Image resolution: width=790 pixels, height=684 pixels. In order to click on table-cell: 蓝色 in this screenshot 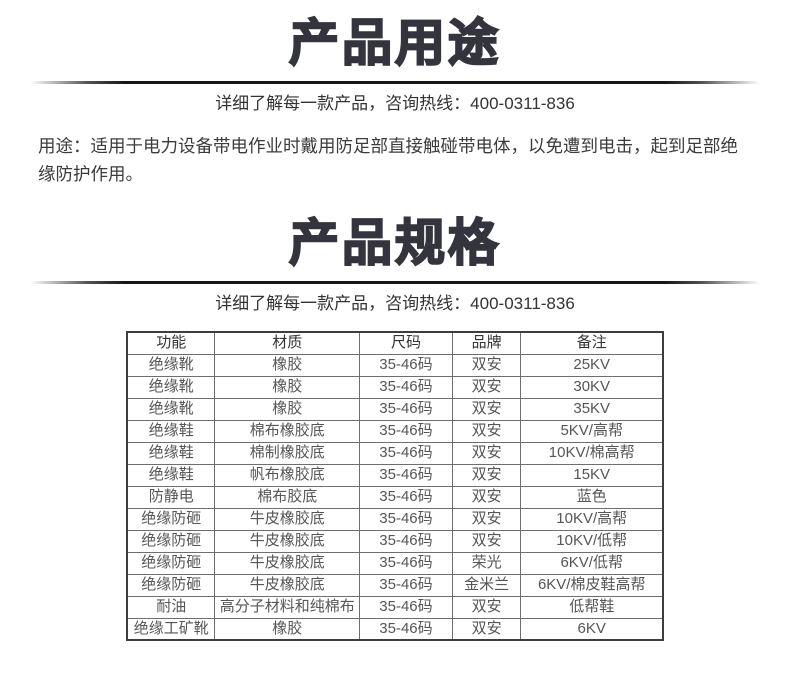, I will do `click(592, 497)`.